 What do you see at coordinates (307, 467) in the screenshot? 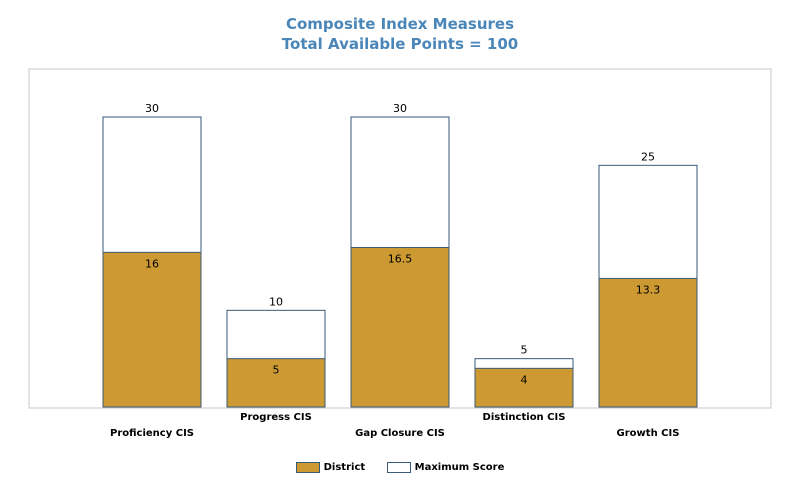
I see `legend-swatch-district` at bounding box center [307, 467].